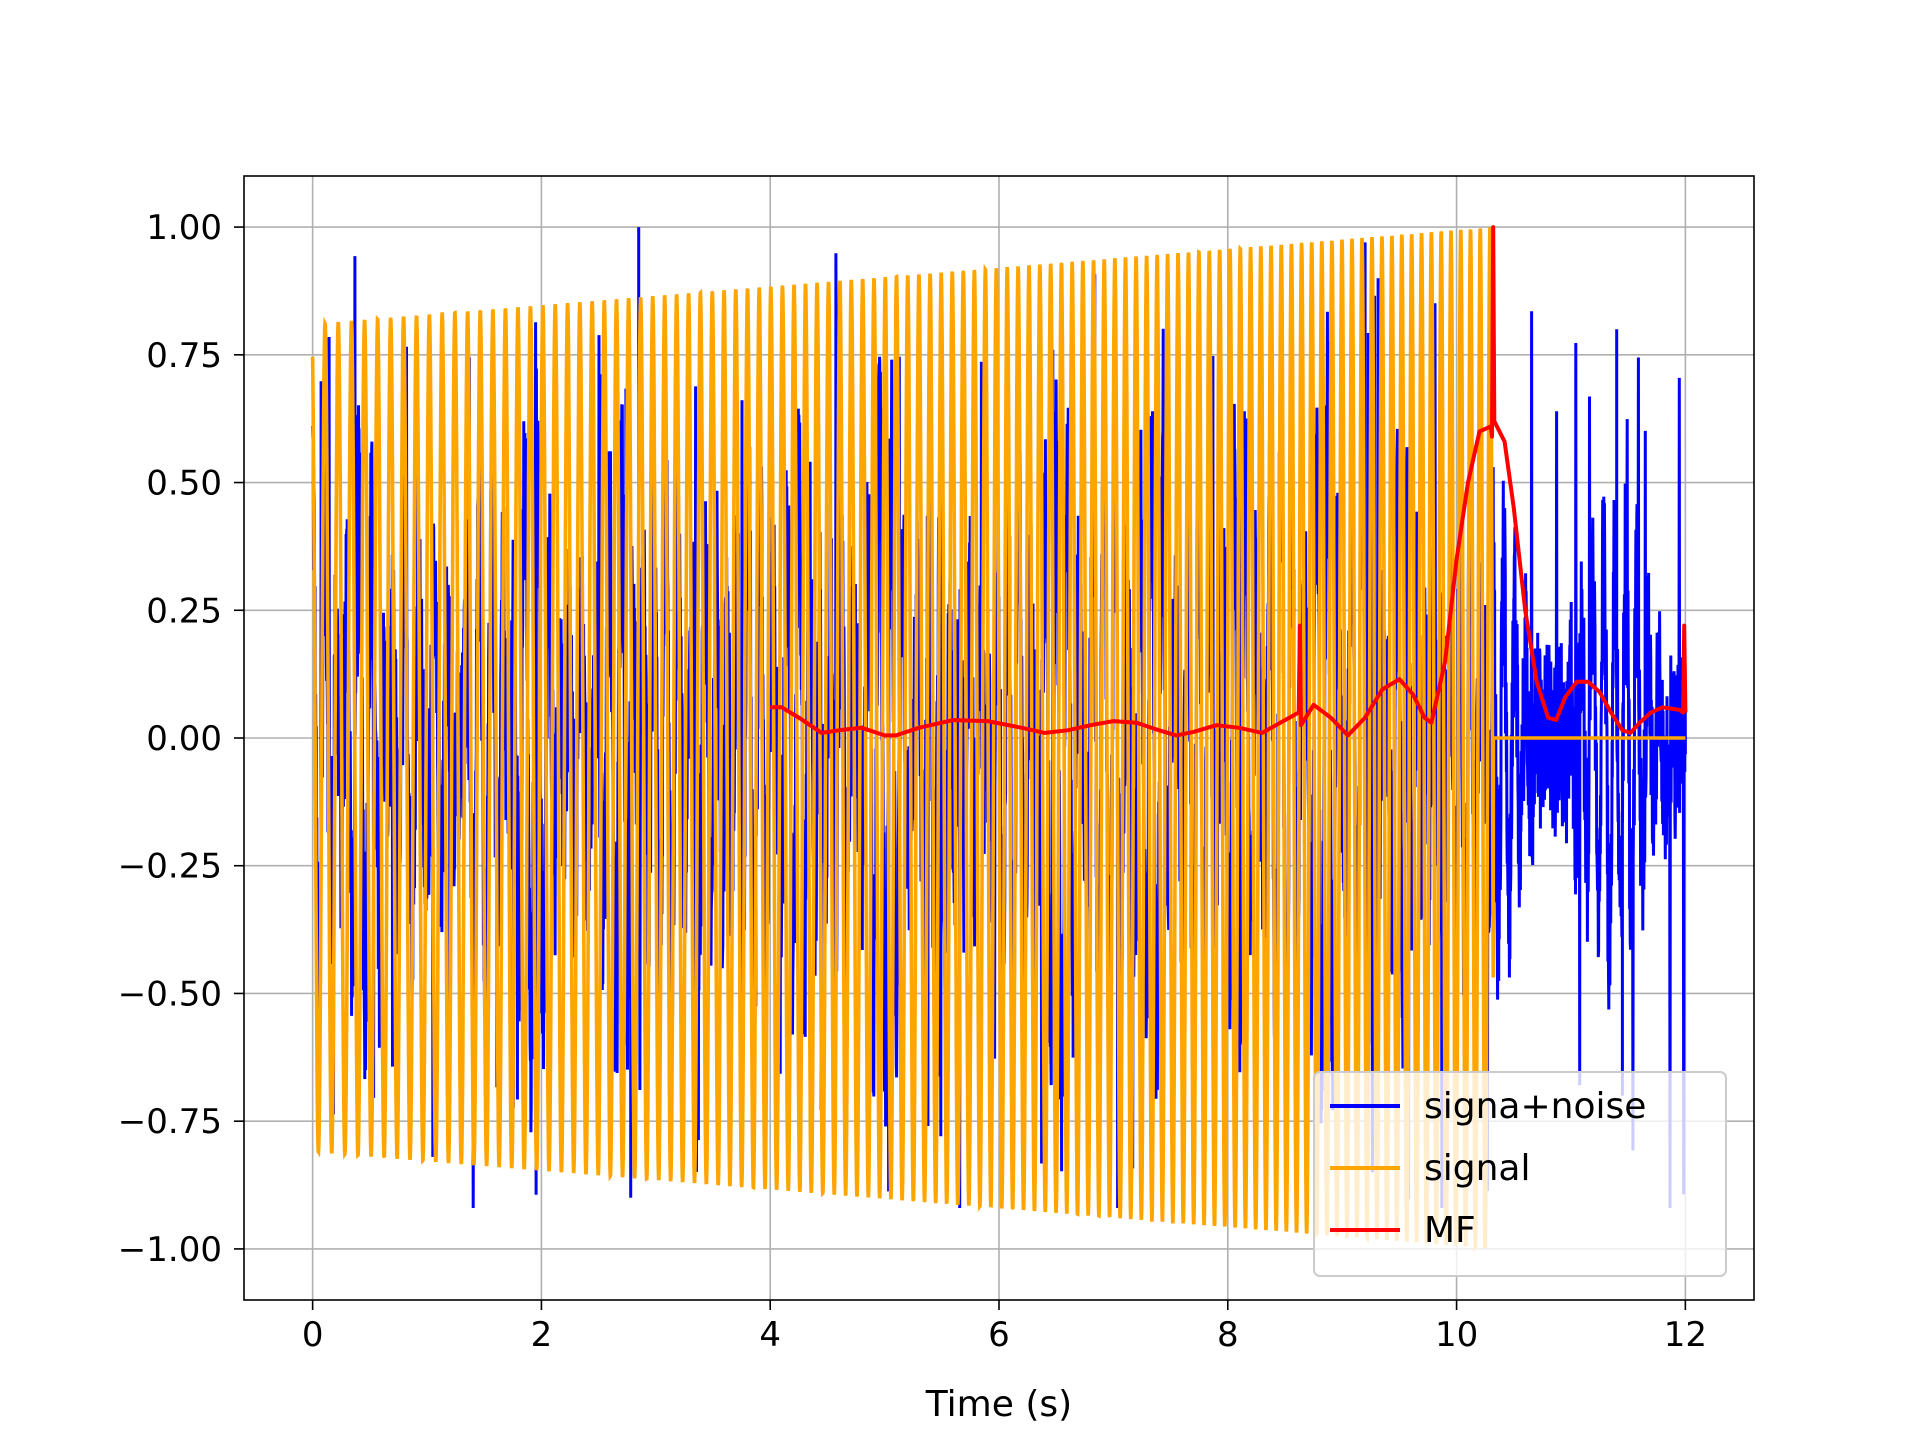 The image size is (1920, 1444). Describe the element at coordinates (170, 1122) in the screenshot. I see `y-tick-label: −0.75` at that location.